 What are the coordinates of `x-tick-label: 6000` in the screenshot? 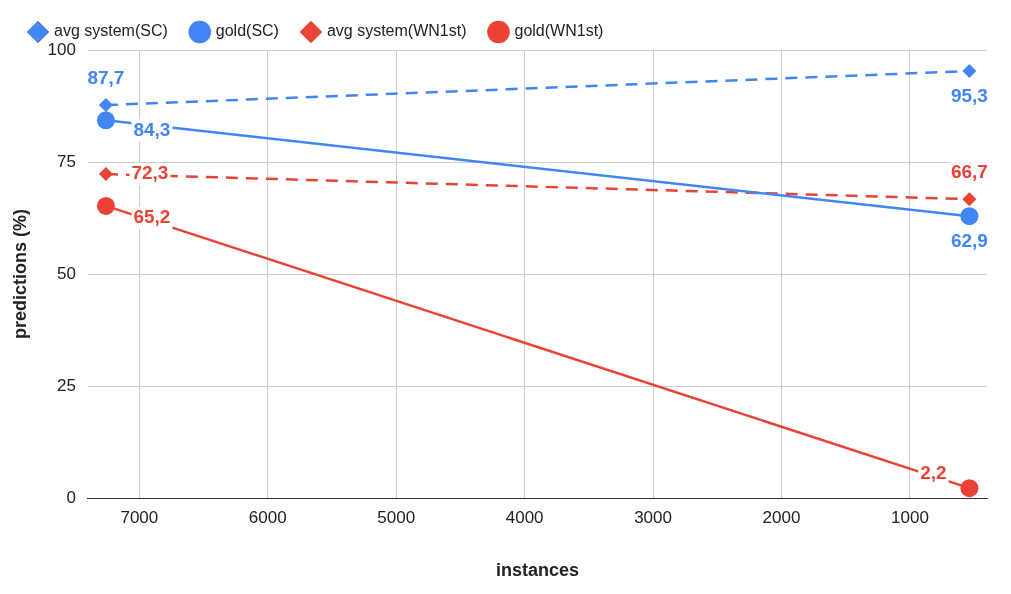 It's located at (267, 517).